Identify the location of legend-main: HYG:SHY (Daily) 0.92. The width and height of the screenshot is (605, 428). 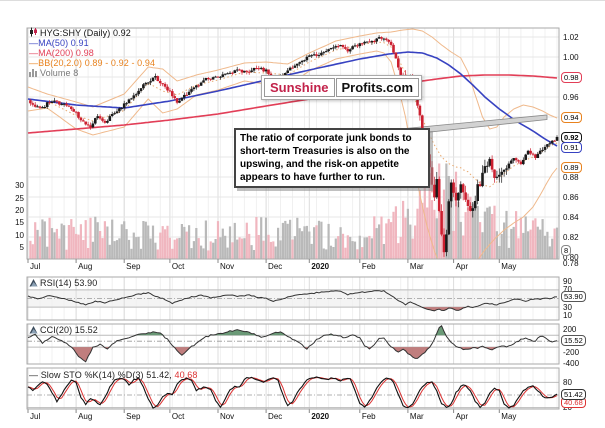
(80, 32).